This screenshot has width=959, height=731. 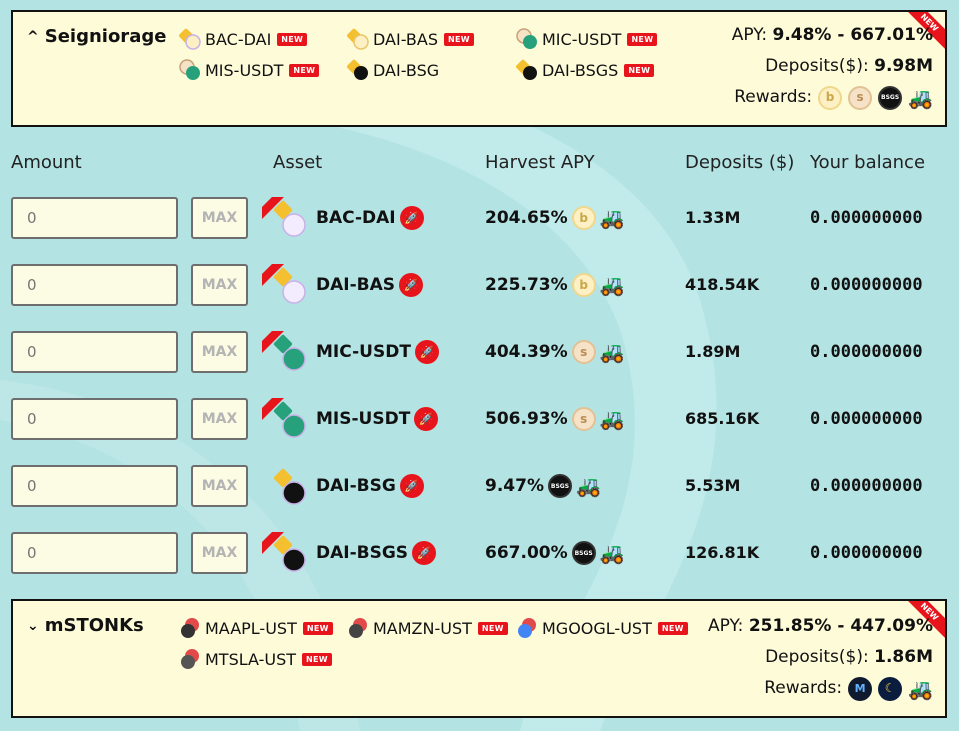 I want to click on apy-value: 225.73%, so click(x=526, y=285).